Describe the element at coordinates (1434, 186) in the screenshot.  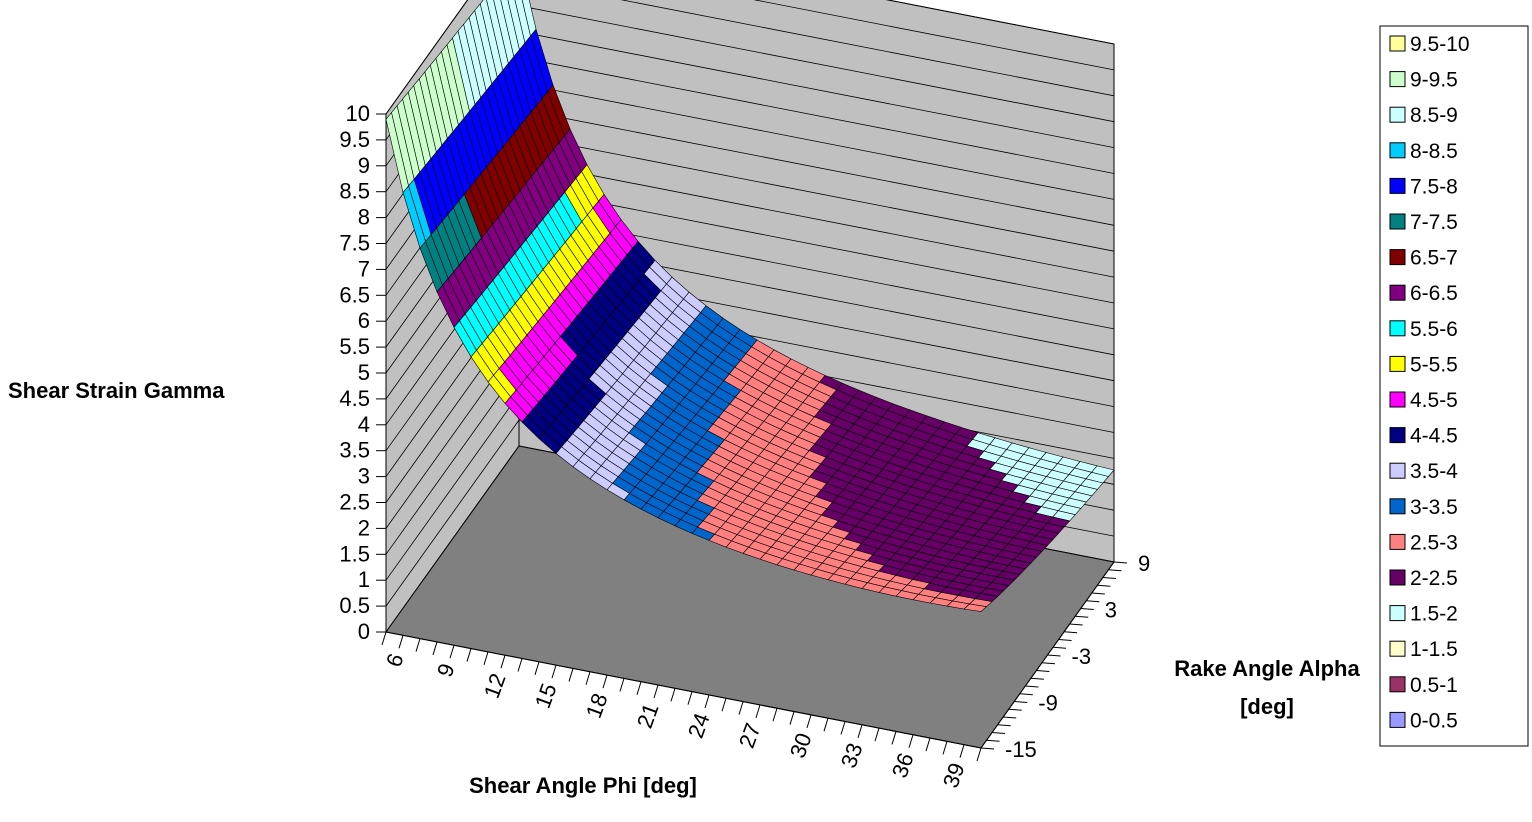
I see `legend-label: 7.5-8` at that location.